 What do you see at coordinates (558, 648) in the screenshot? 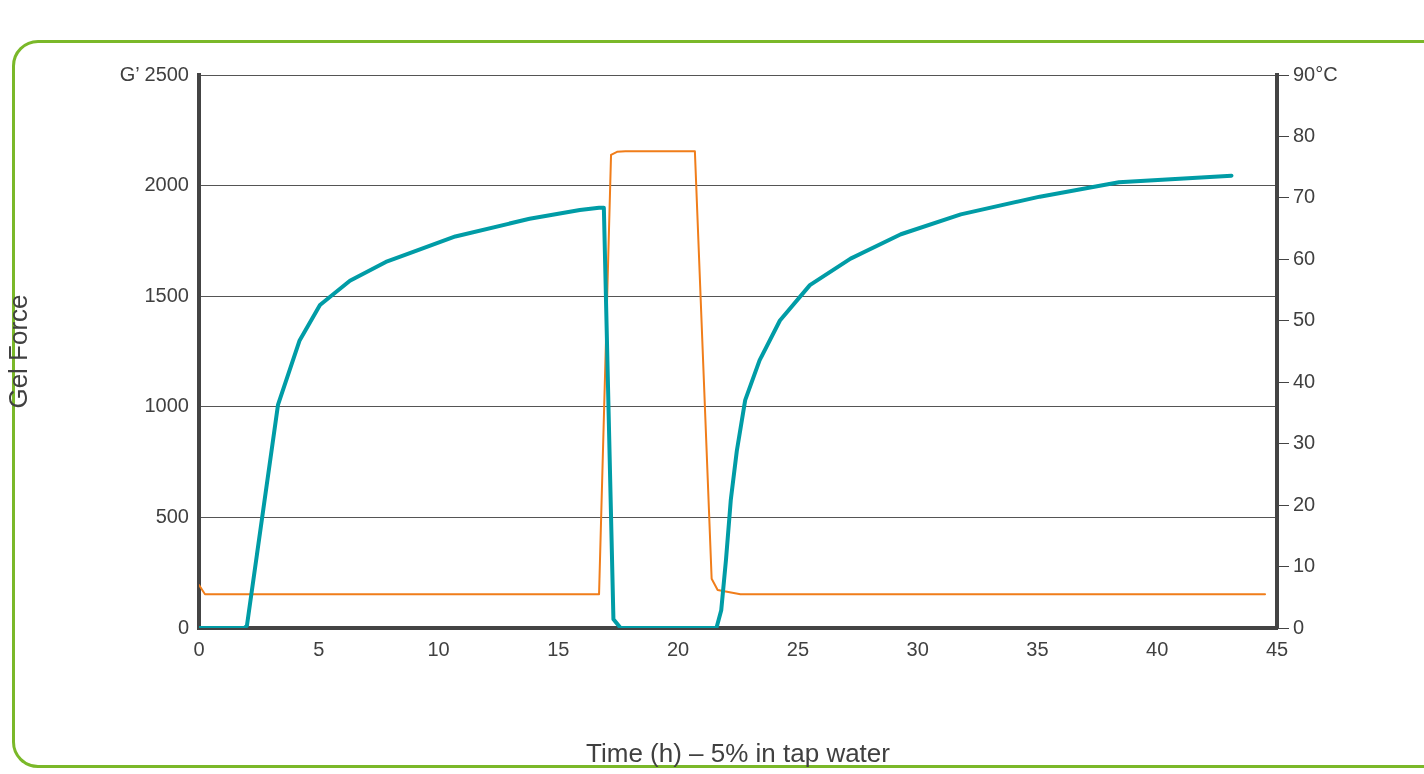
I see `x-tick-label: 15` at bounding box center [558, 648].